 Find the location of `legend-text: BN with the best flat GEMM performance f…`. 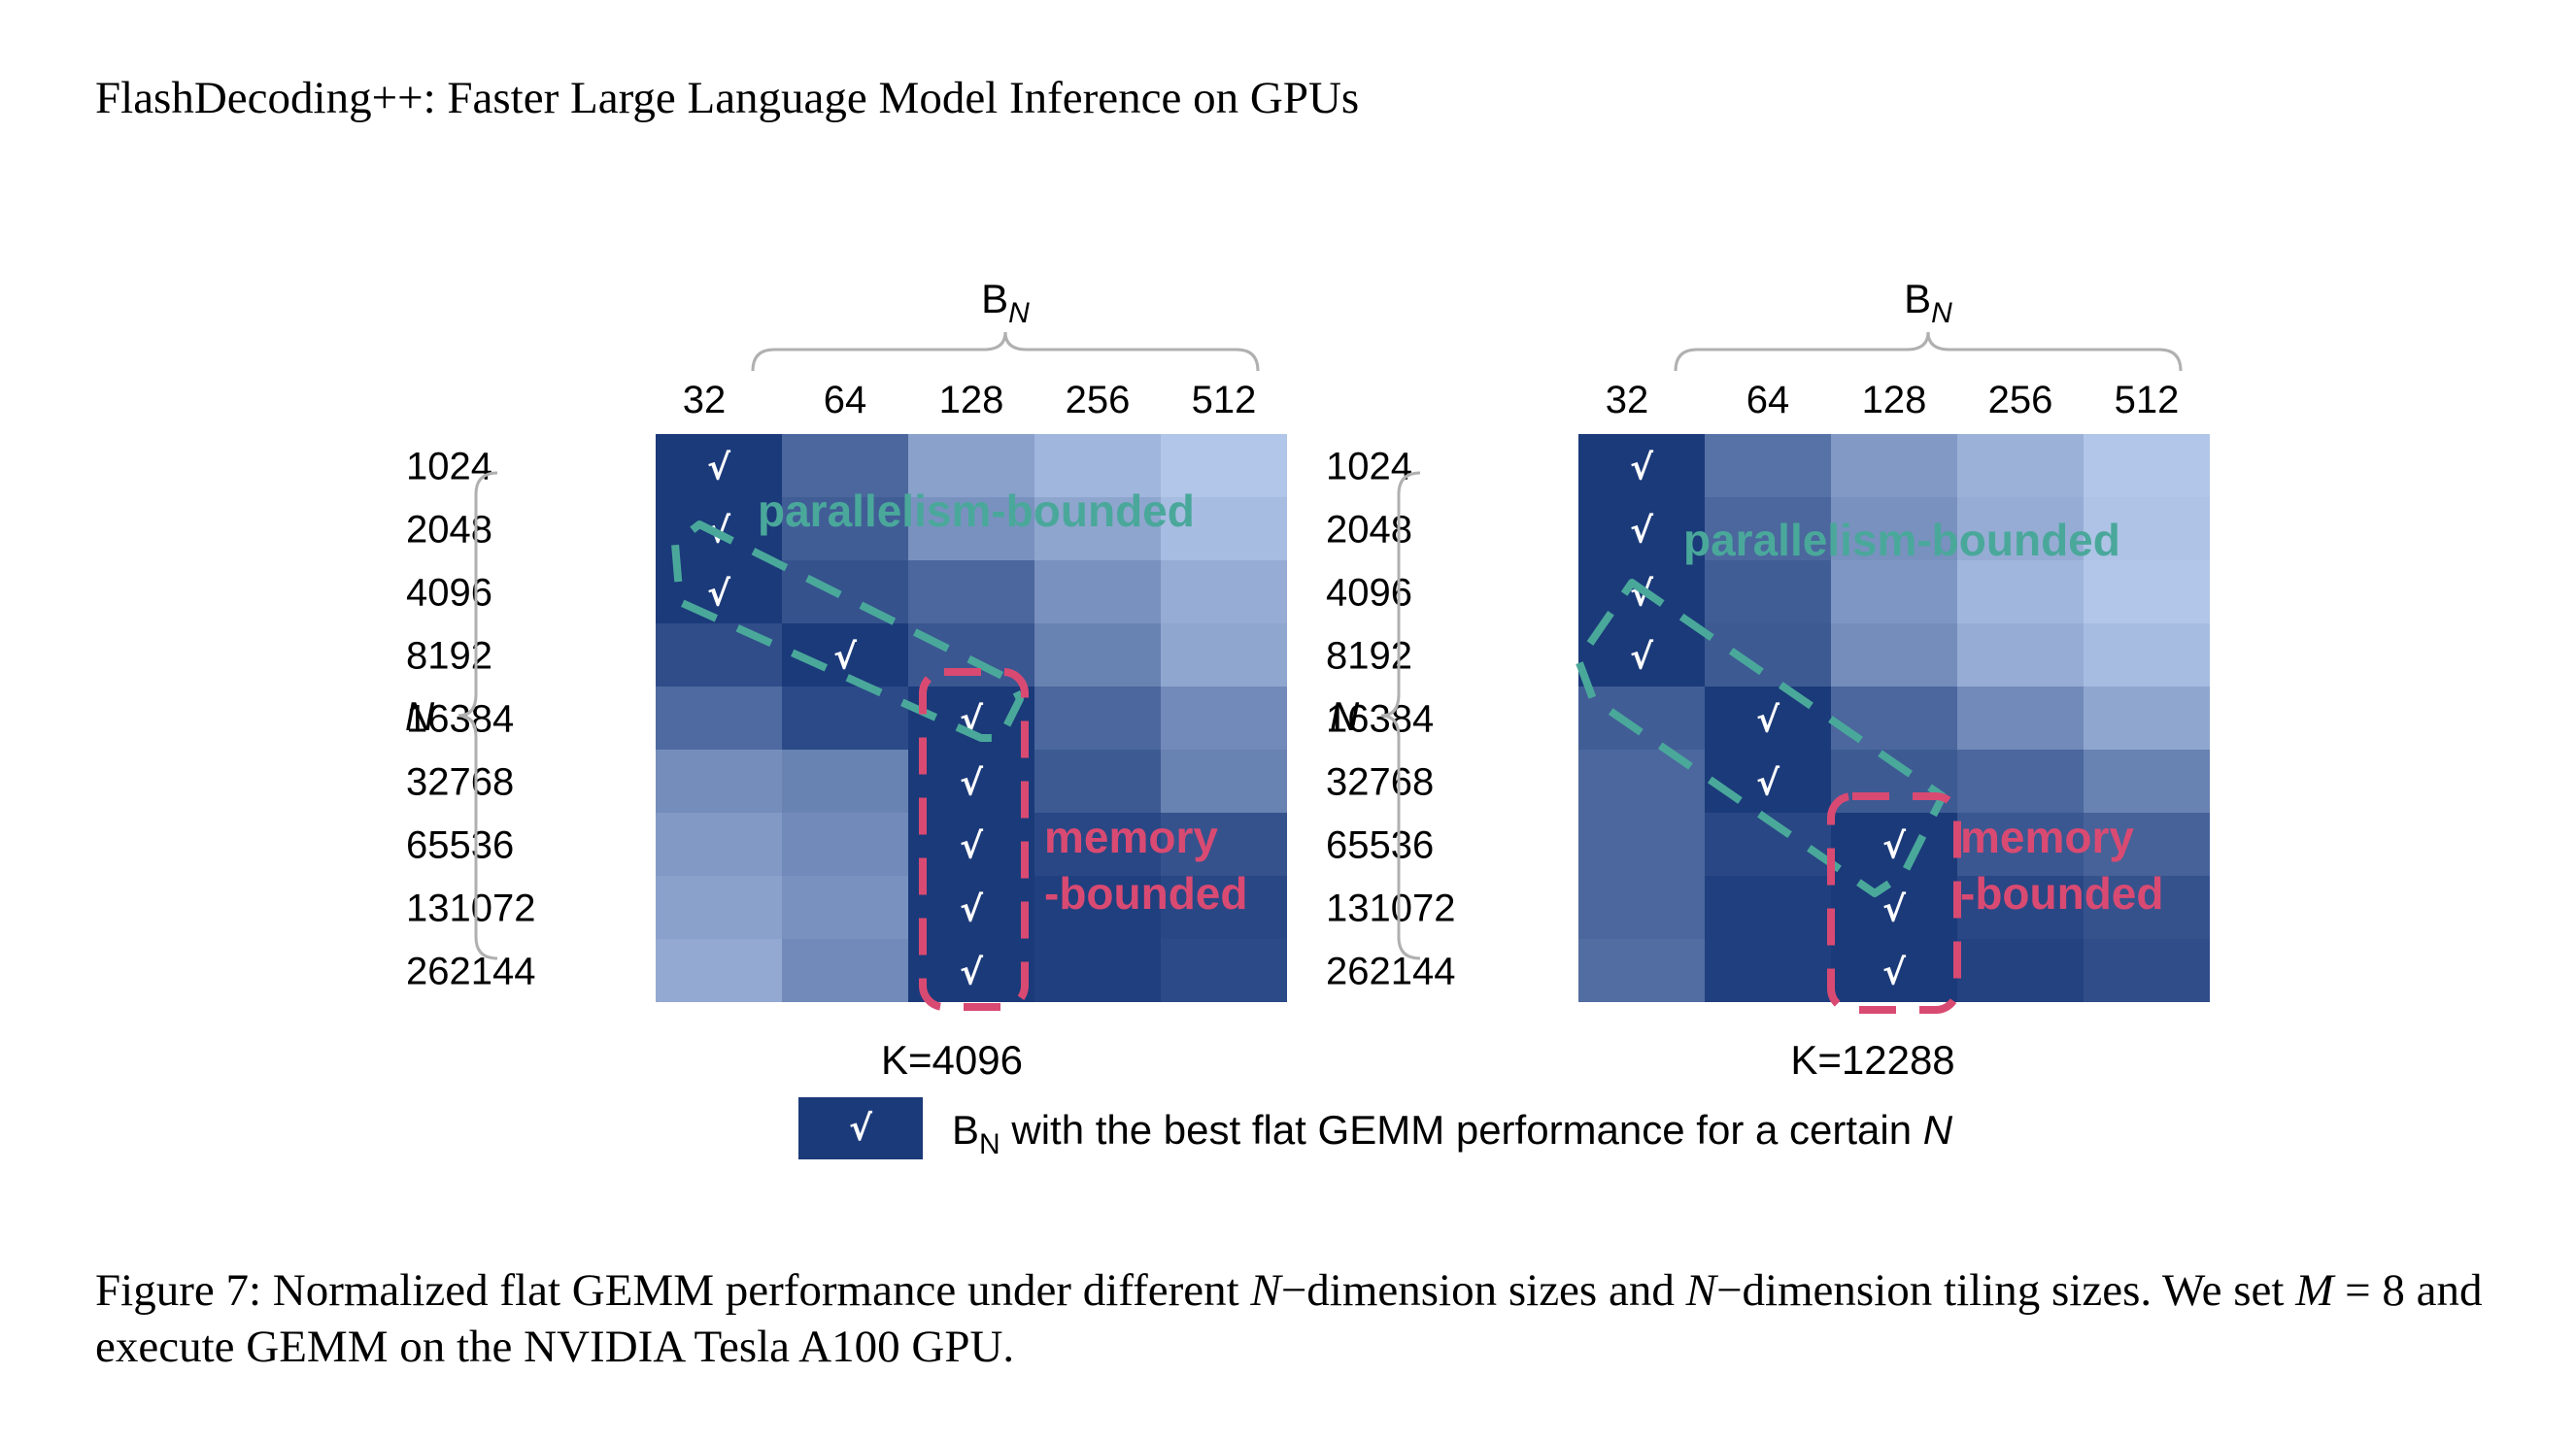

legend-text: BN with the best flat GEMM performance f… is located at coordinates (1452, 1133).